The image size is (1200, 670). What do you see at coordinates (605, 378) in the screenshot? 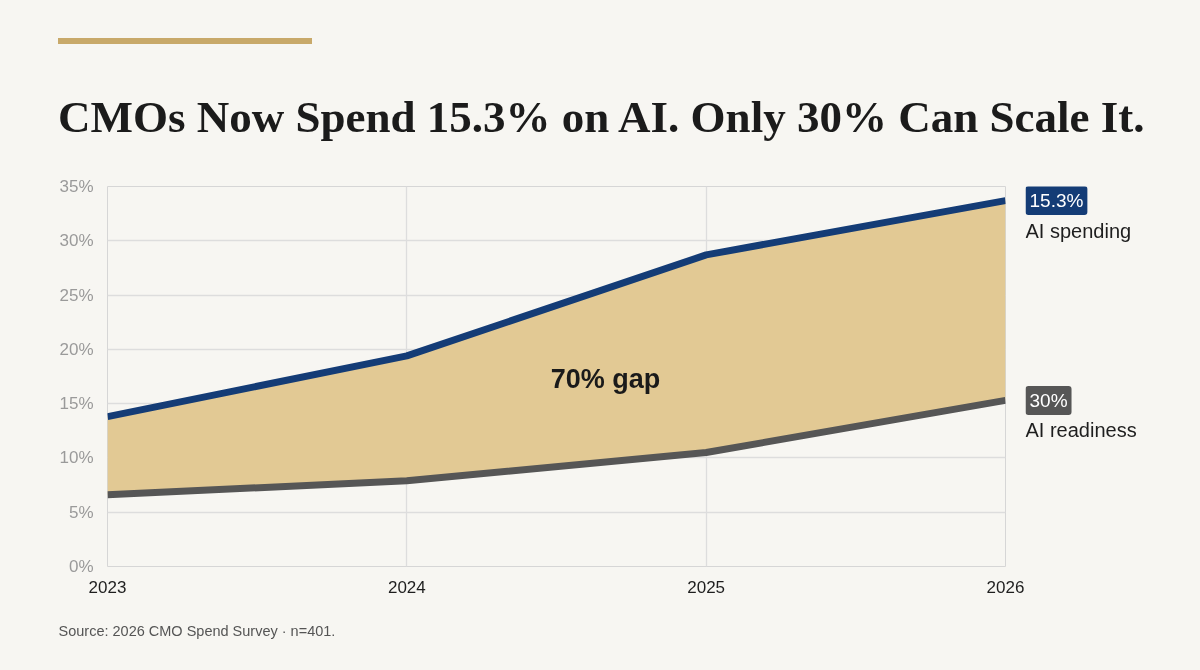
I see `annotation: 70% gap` at bounding box center [605, 378].